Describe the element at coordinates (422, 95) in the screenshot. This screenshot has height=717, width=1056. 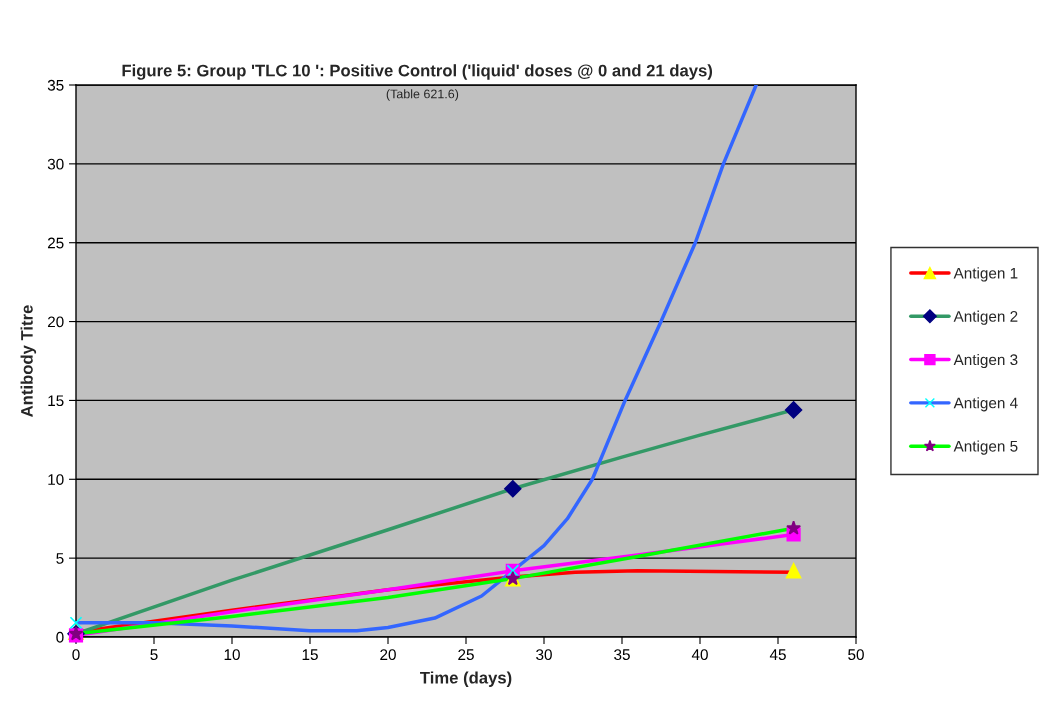
I see `chart-subtitle: (Table 621.6)` at that location.